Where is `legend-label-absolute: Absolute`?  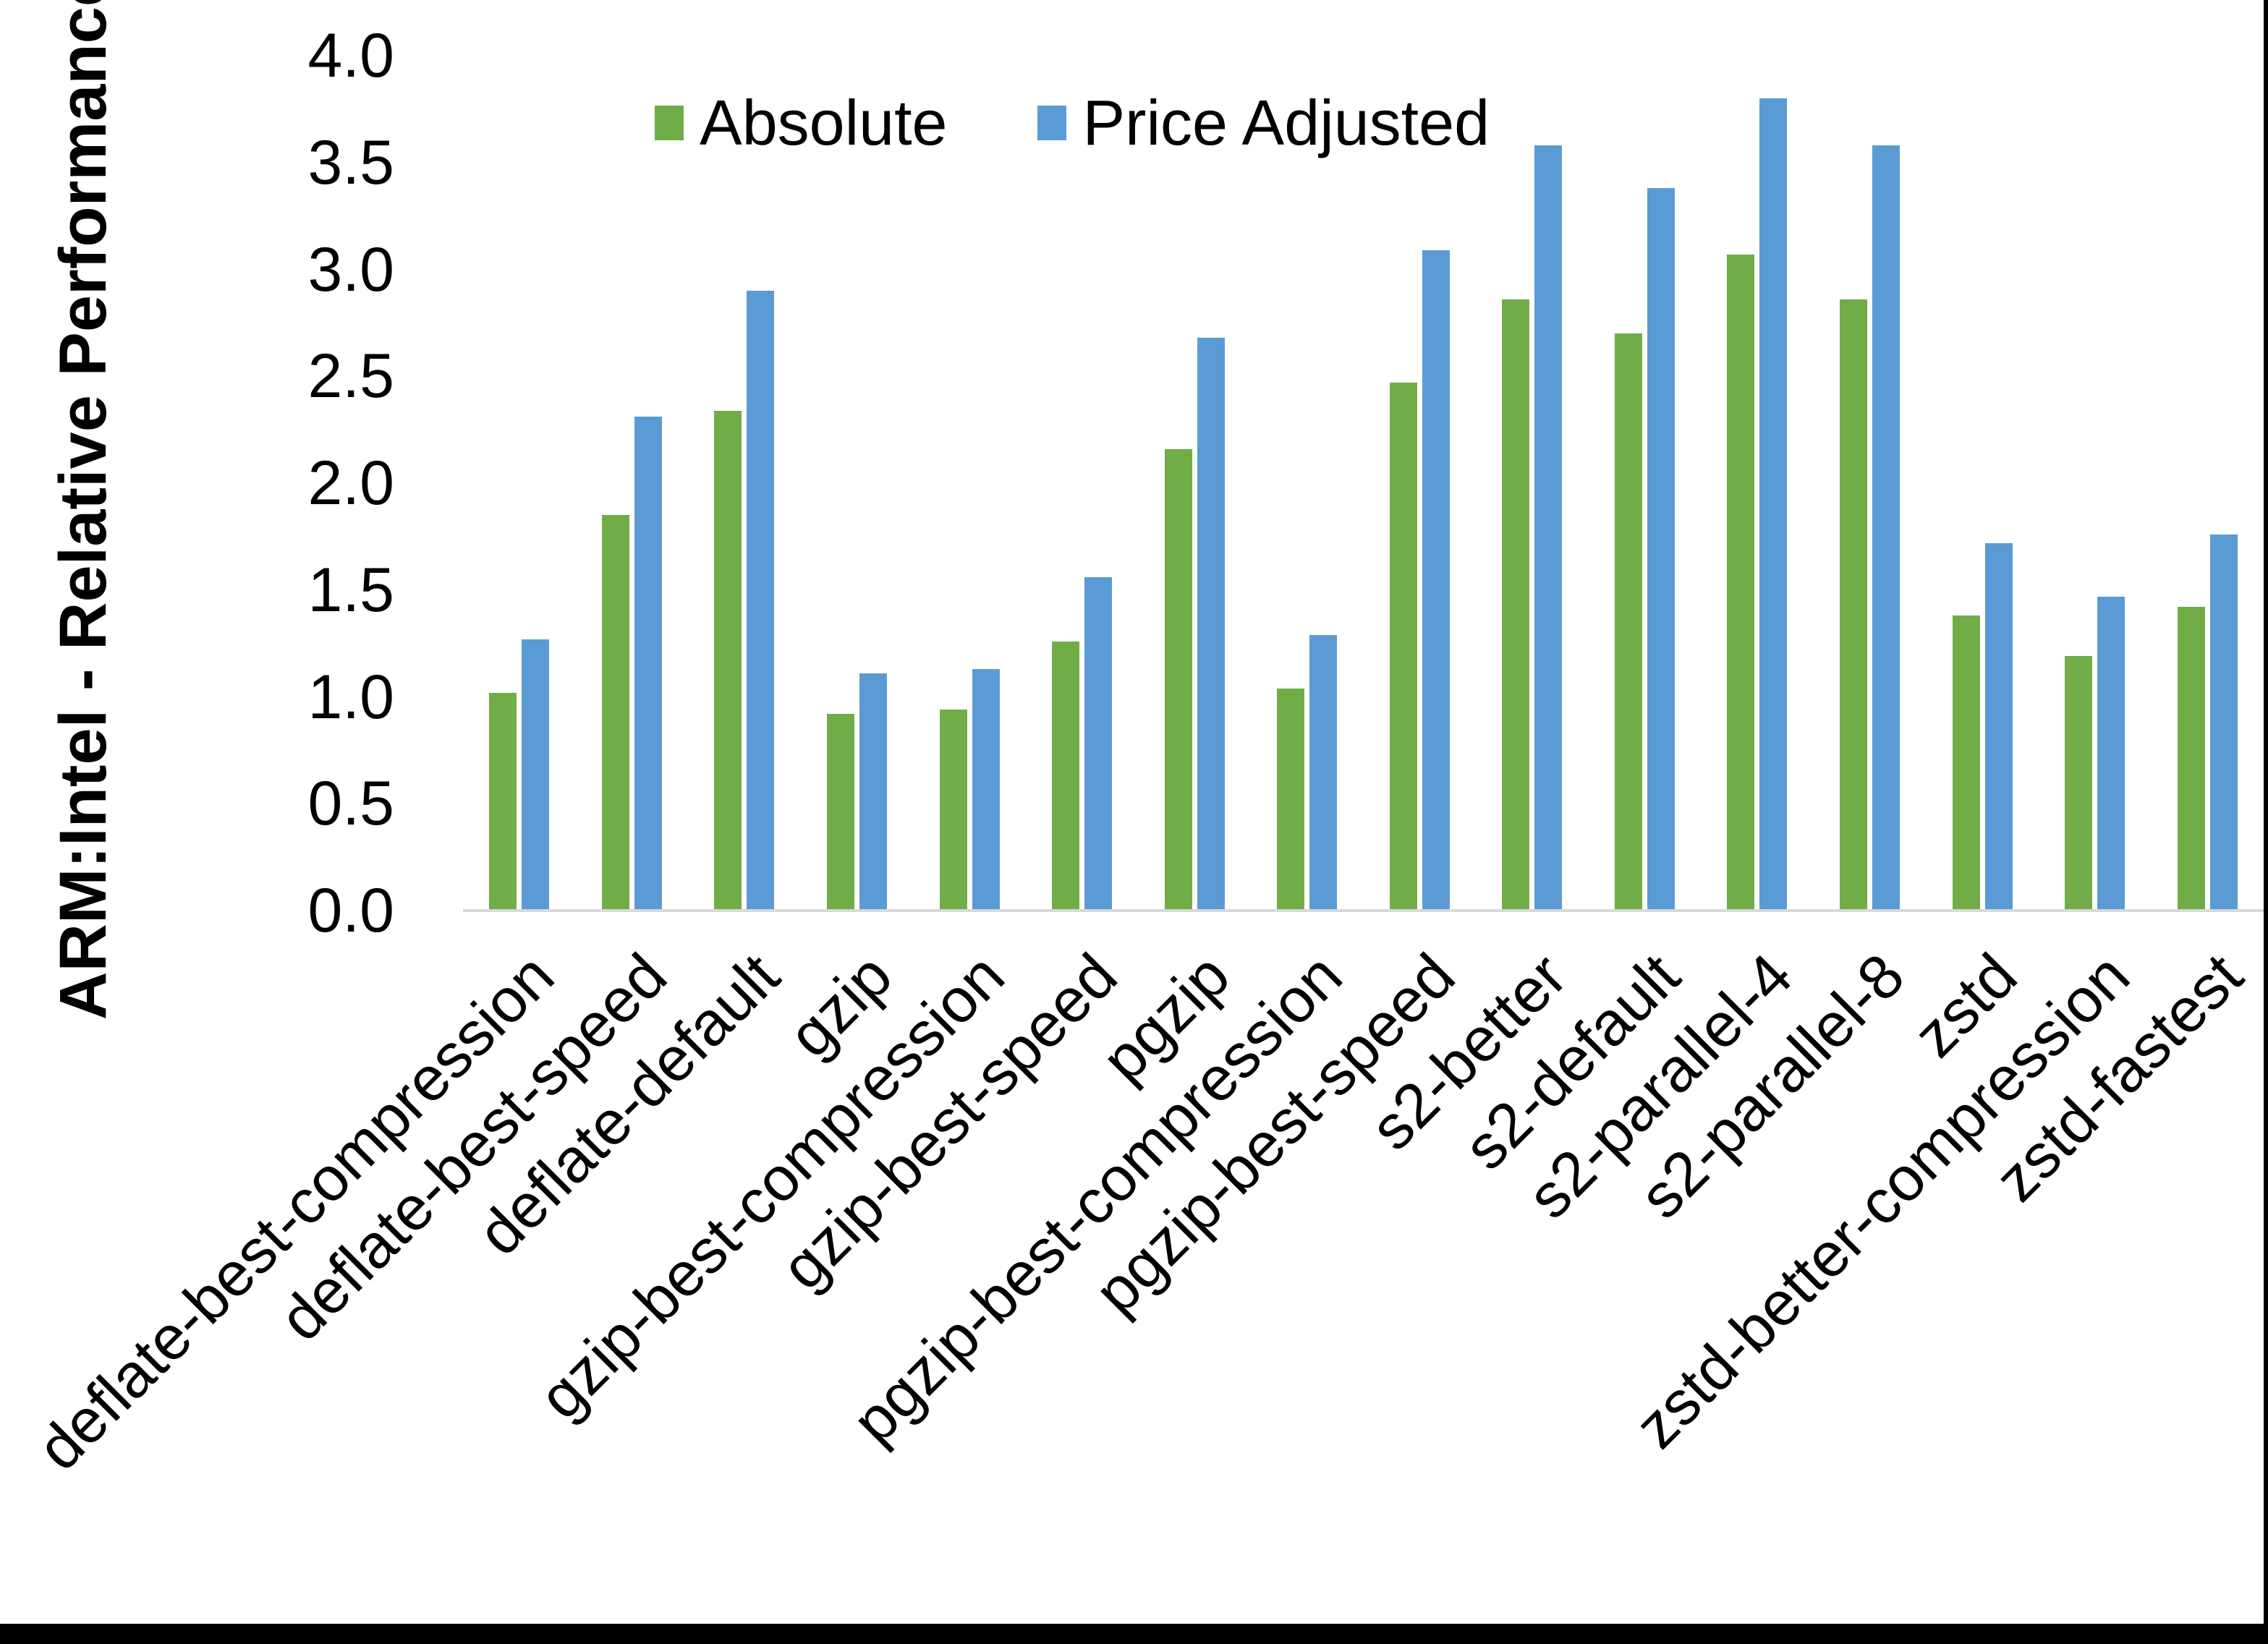 legend-label-absolute: Absolute is located at coordinates (824, 122).